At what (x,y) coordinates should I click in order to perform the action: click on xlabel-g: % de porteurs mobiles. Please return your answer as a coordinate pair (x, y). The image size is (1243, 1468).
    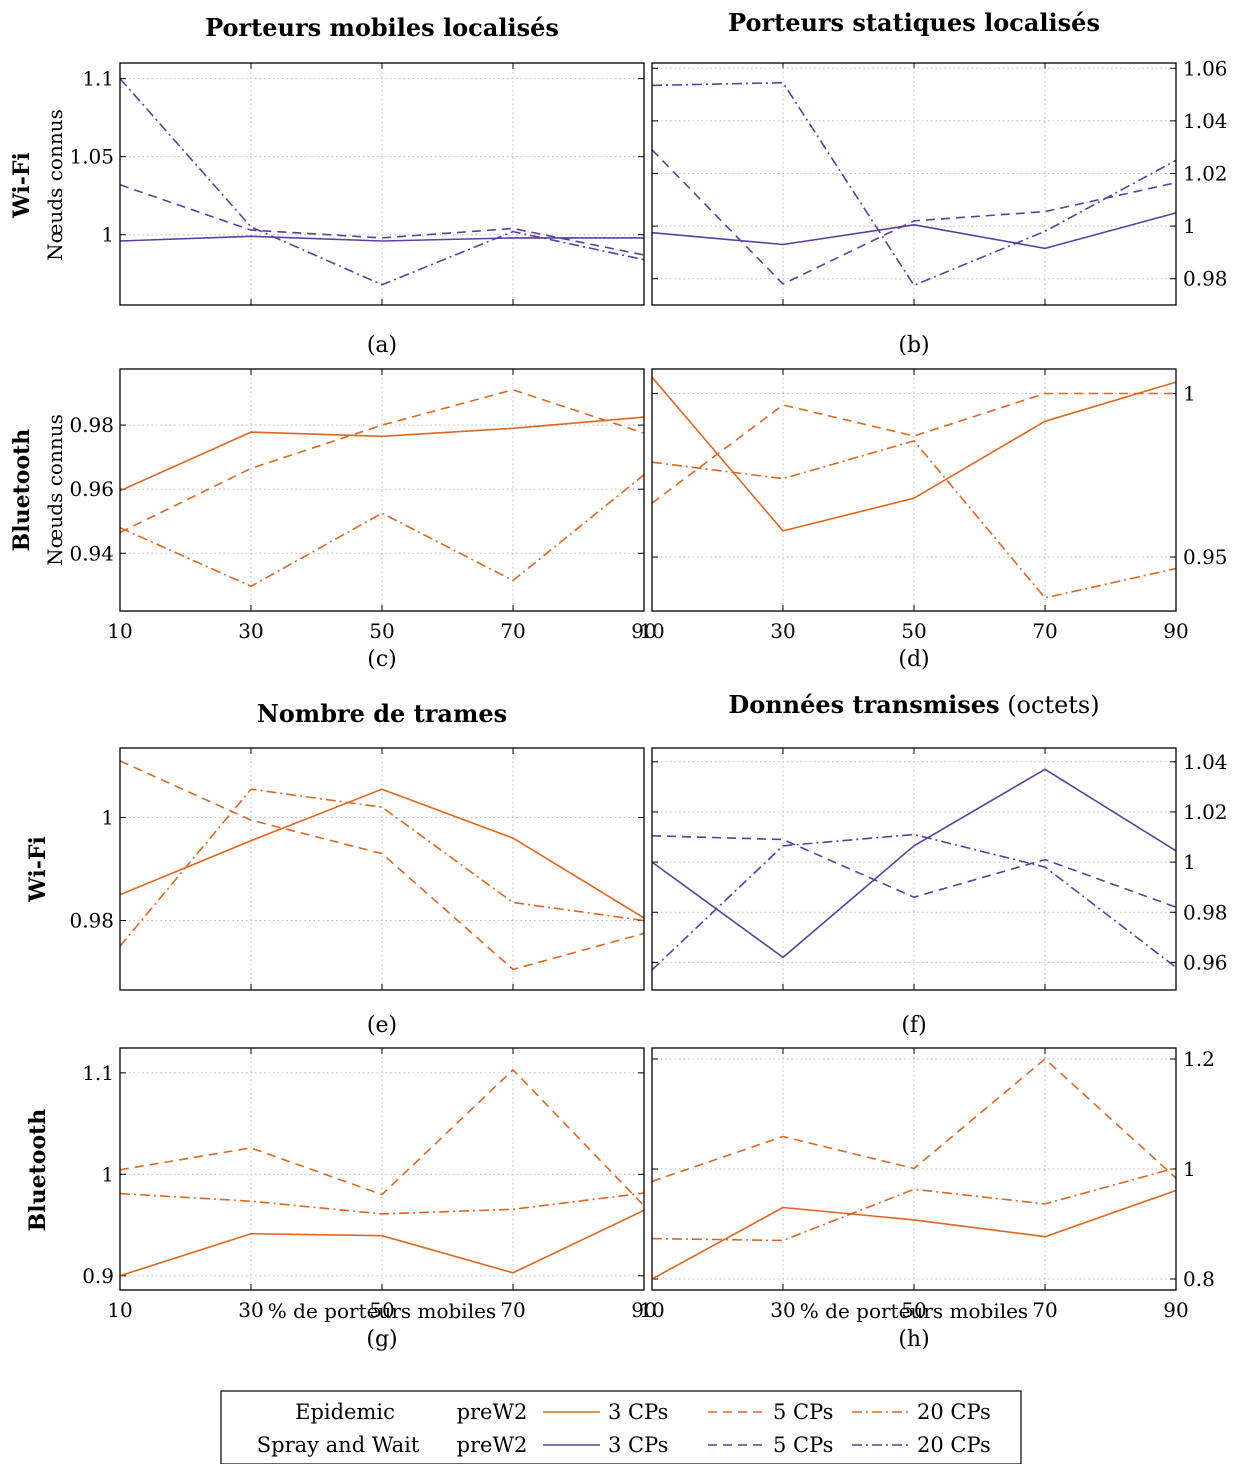
    Looking at the image, I should click on (382, 1311).